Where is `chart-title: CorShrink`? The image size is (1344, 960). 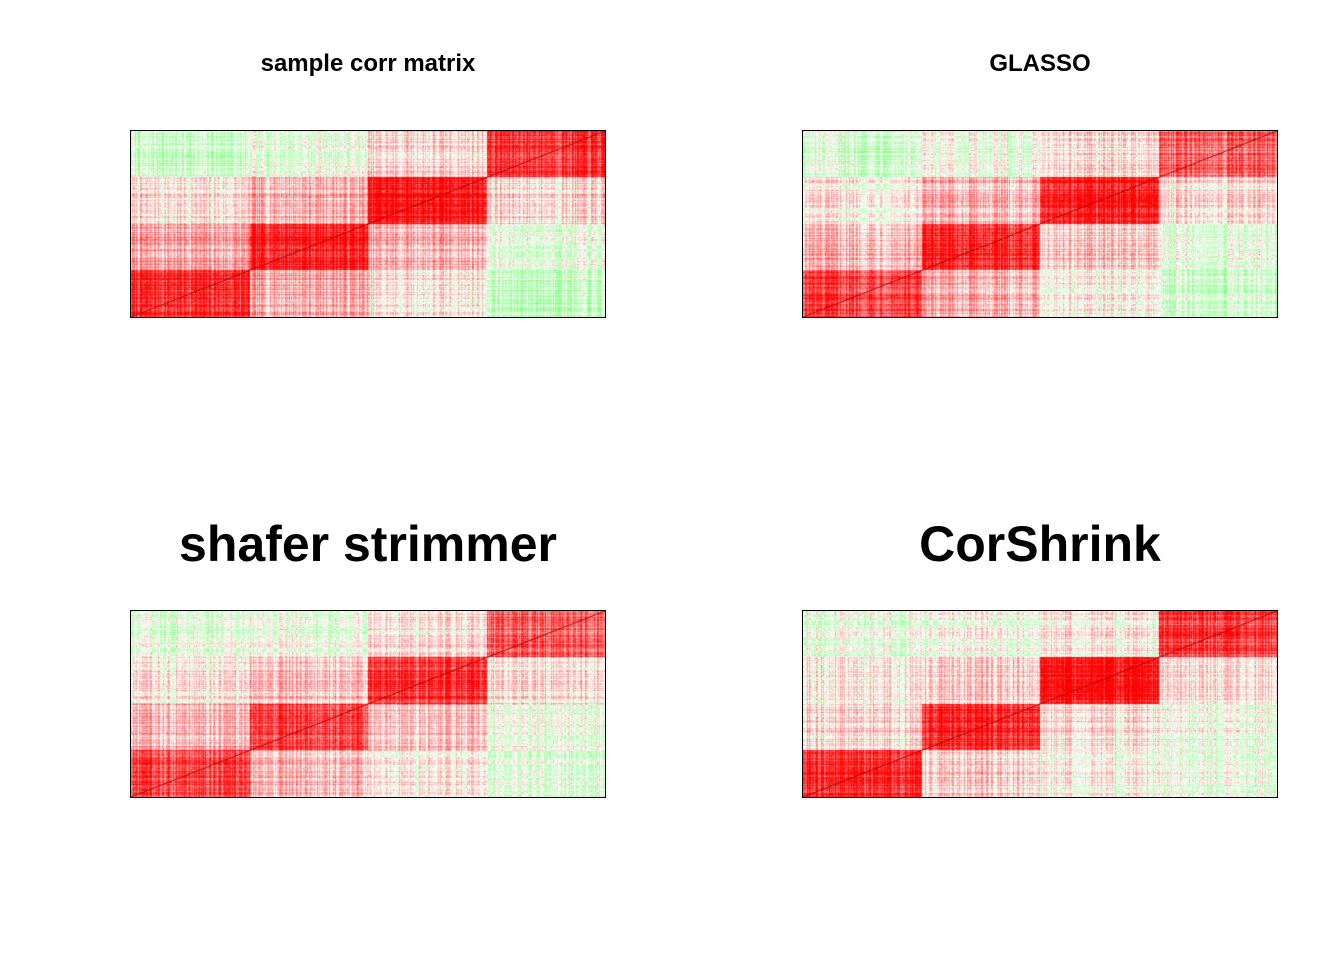
chart-title: CorShrink is located at coordinates (1040, 544).